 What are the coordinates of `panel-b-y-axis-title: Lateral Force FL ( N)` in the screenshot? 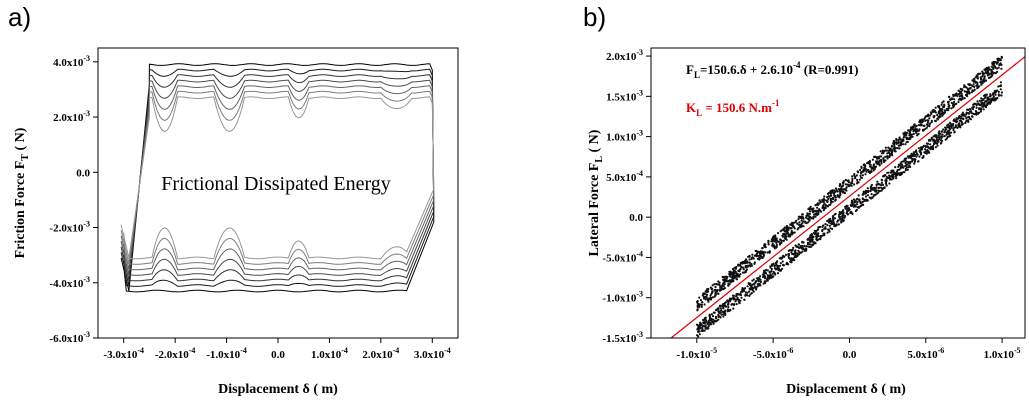 It's located at (596, 192).